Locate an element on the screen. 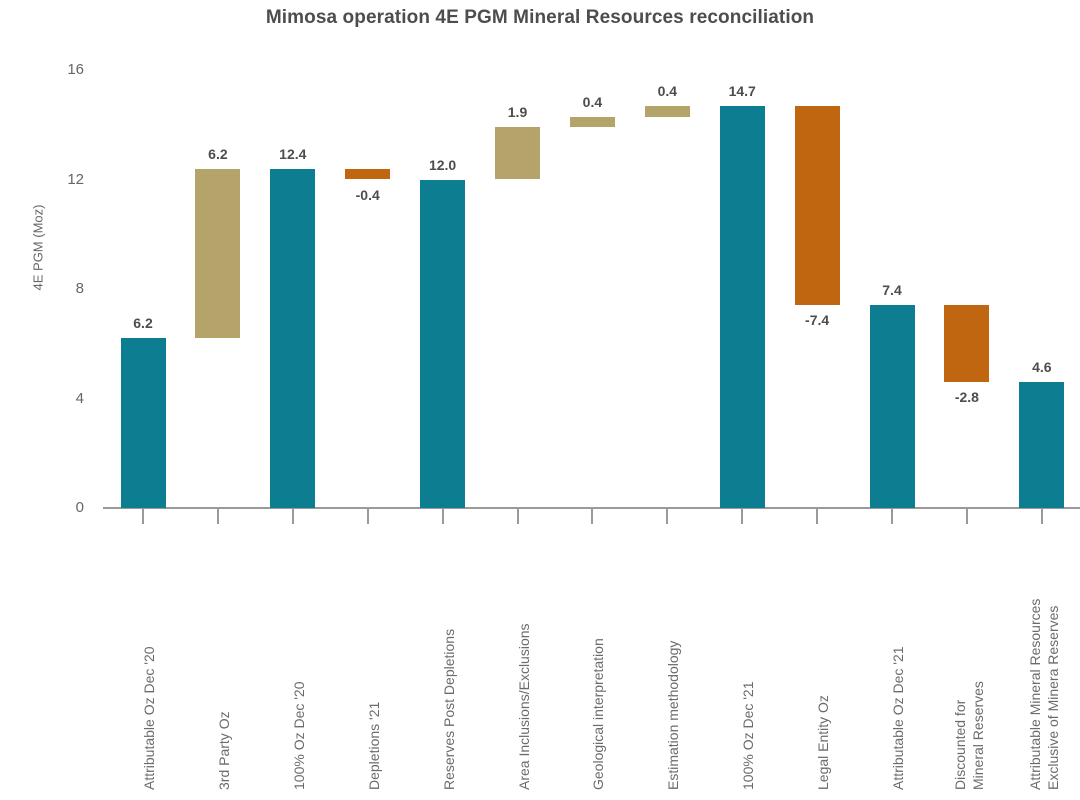 The width and height of the screenshot is (1080, 800). x-axis-category-line: Legal Entity Oz is located at coordinates (823, 742).